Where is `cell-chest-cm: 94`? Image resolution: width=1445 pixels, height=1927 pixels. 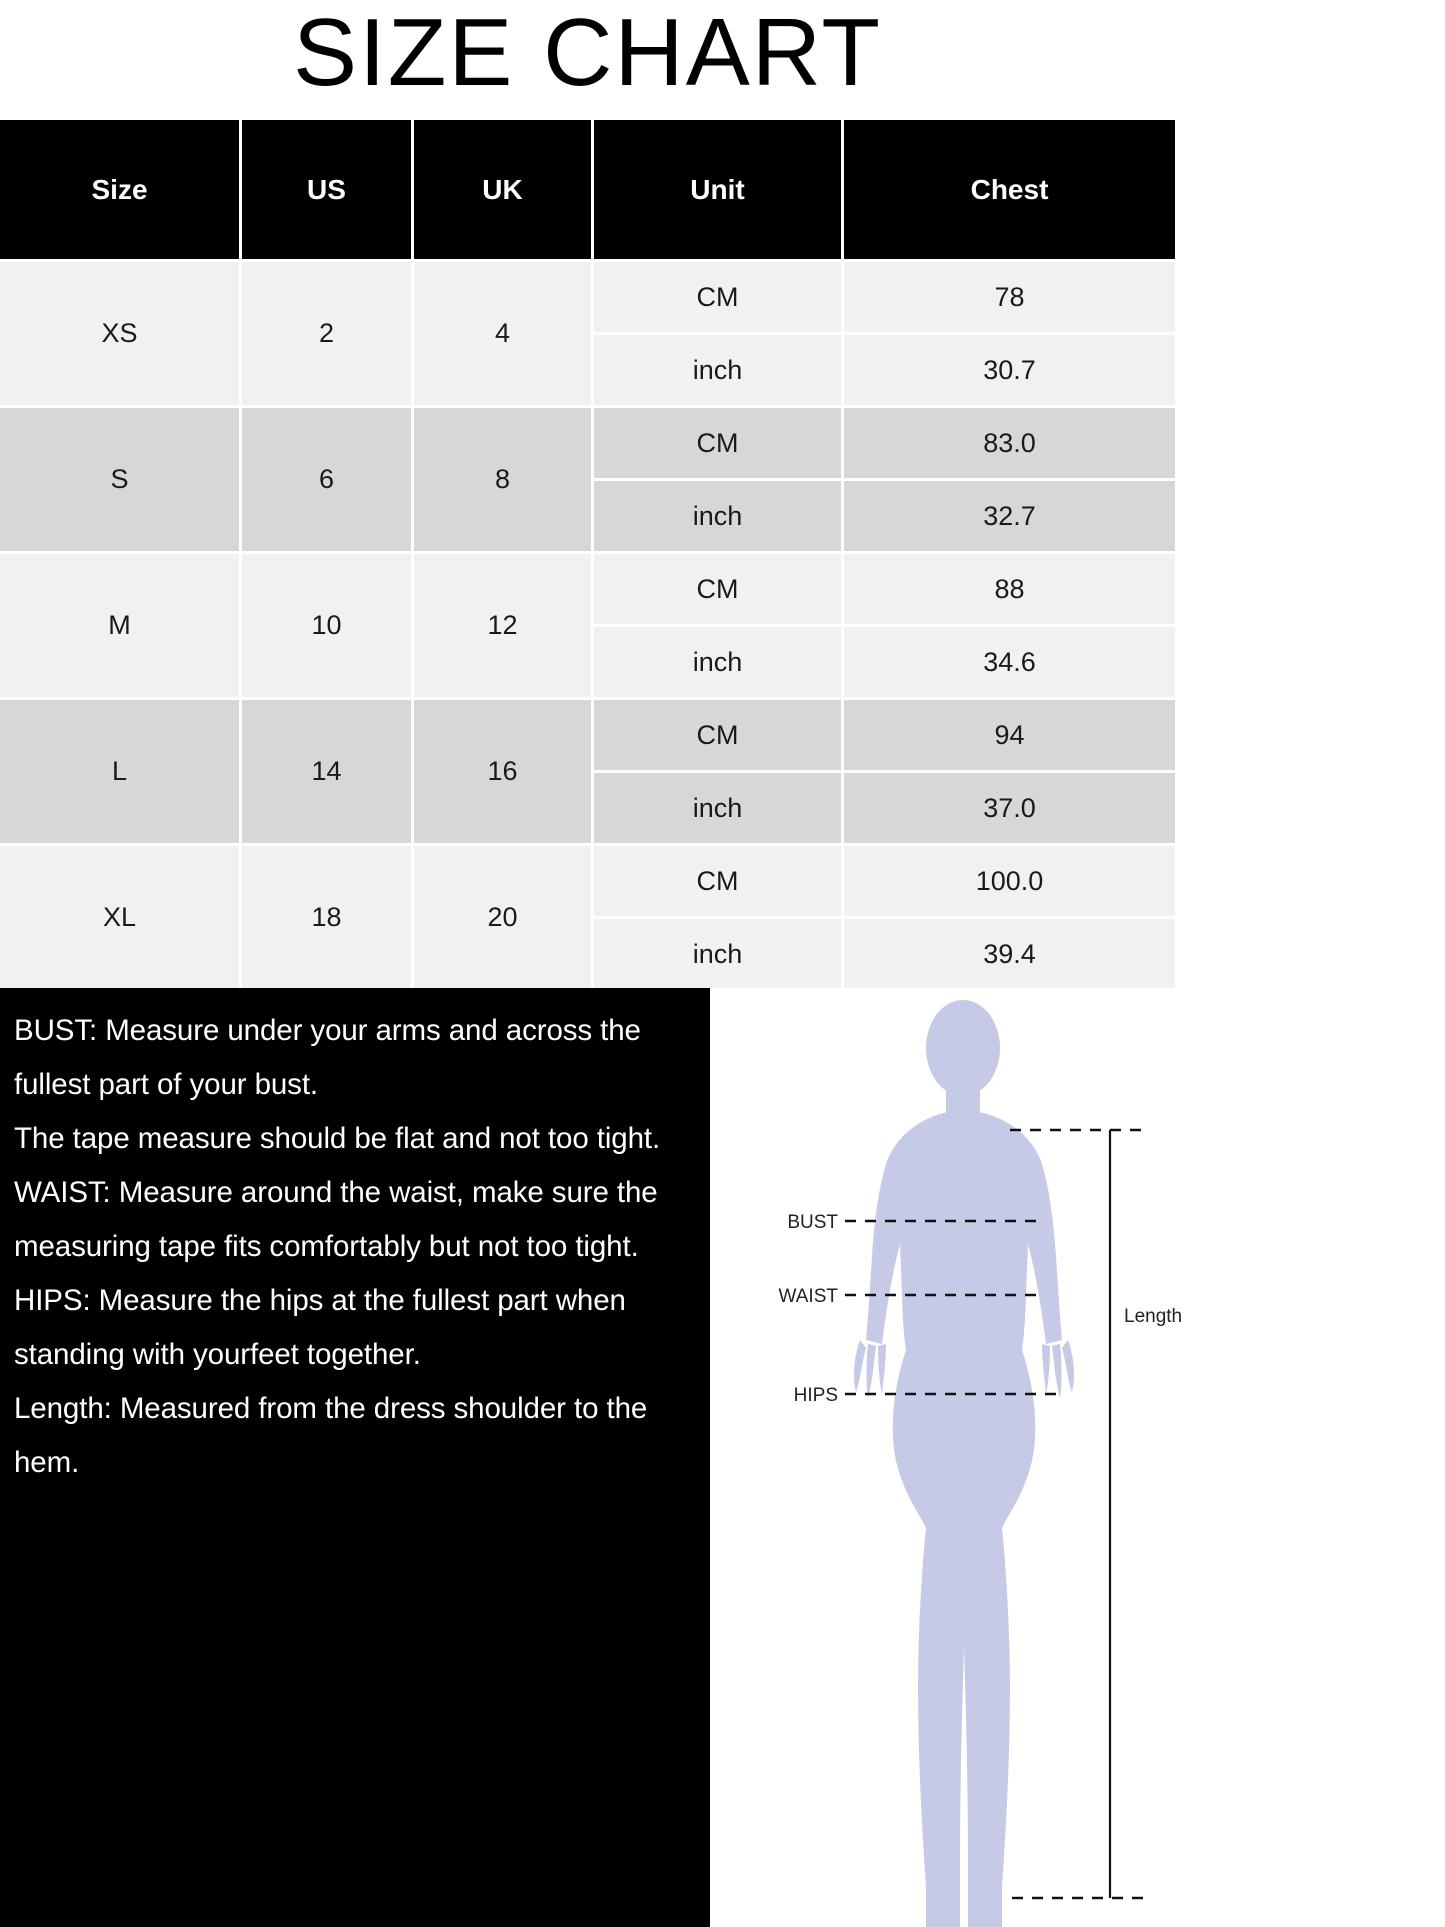 cell-chest-cm: 94 is located at coordinates (1009, 736).